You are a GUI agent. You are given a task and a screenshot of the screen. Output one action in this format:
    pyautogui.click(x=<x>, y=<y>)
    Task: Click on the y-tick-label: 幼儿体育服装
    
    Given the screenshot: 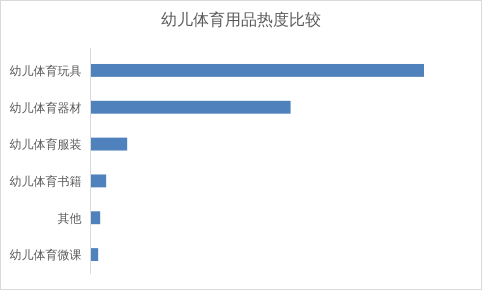 What is the action you would take?
    pyautogui.click(x=46, y=145)
    